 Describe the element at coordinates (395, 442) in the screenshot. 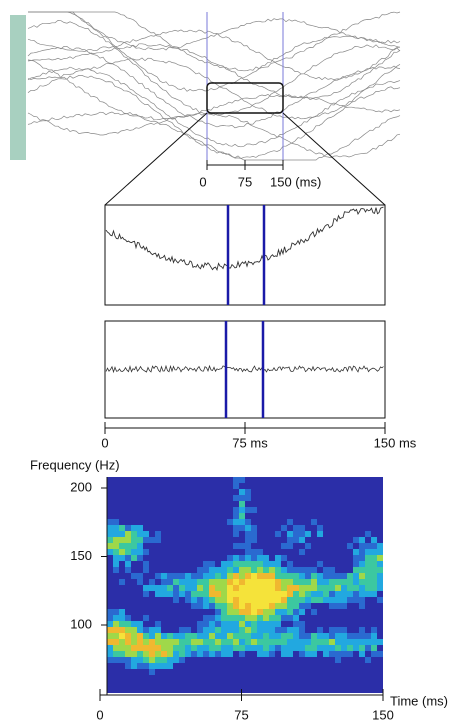

I see `time-label: 150 ms` at that location.